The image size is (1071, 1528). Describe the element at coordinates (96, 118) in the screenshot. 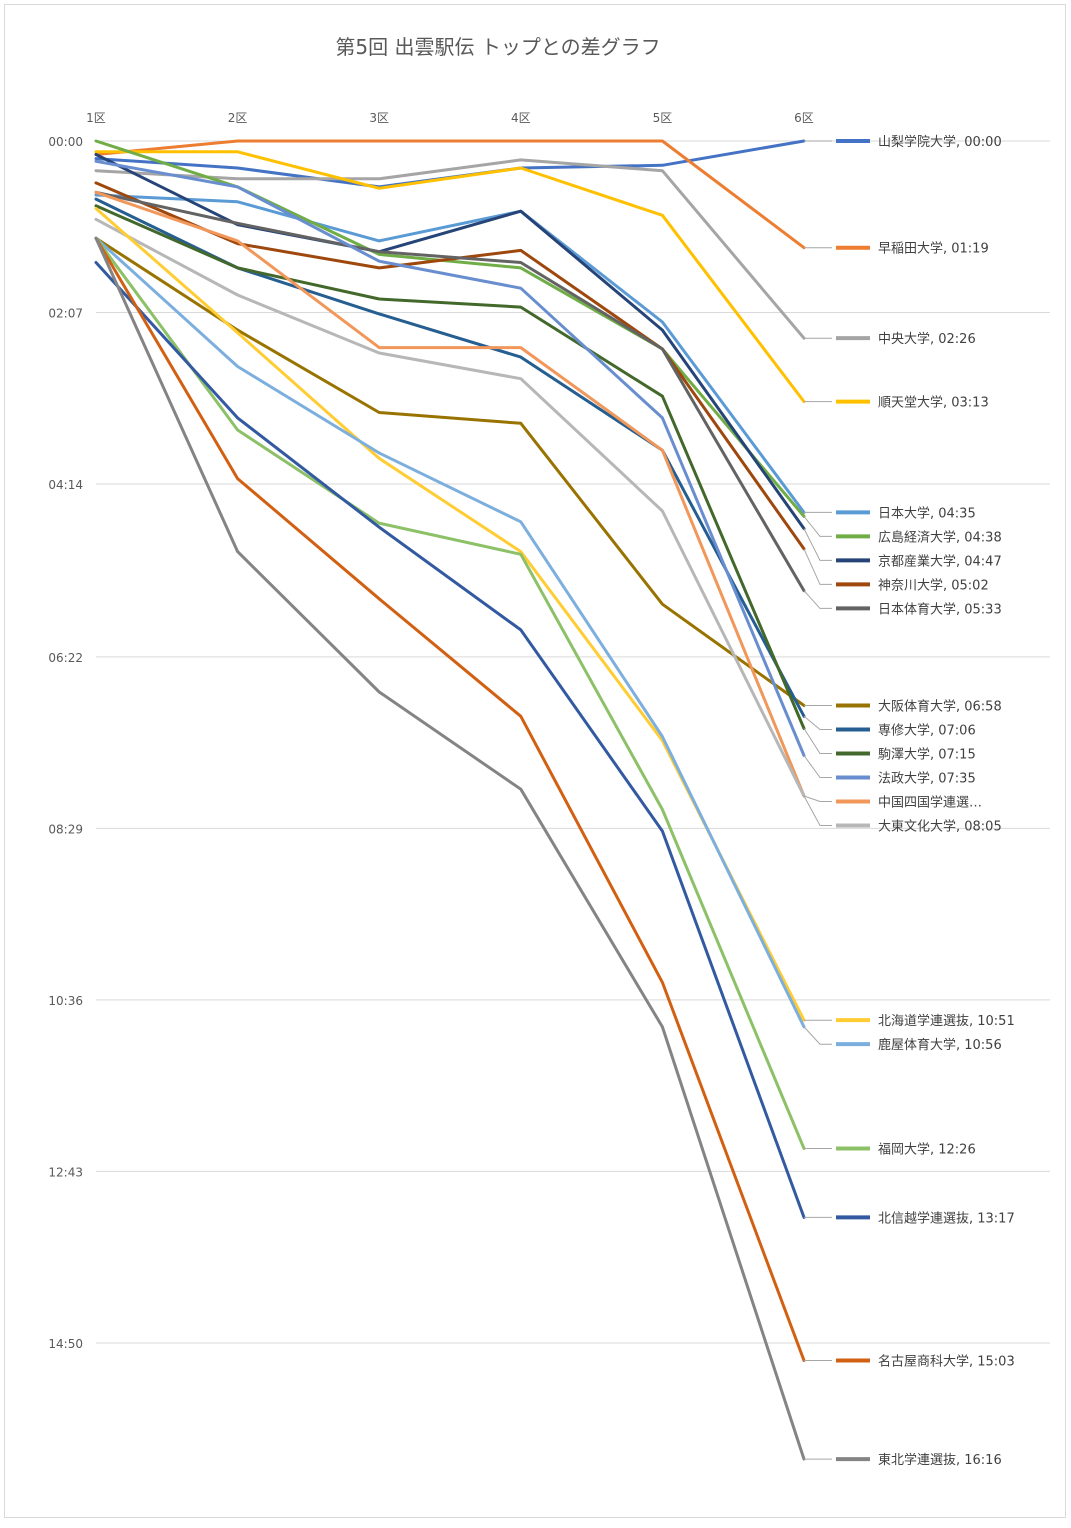

I see `x-tick-label: 1区` at that location.